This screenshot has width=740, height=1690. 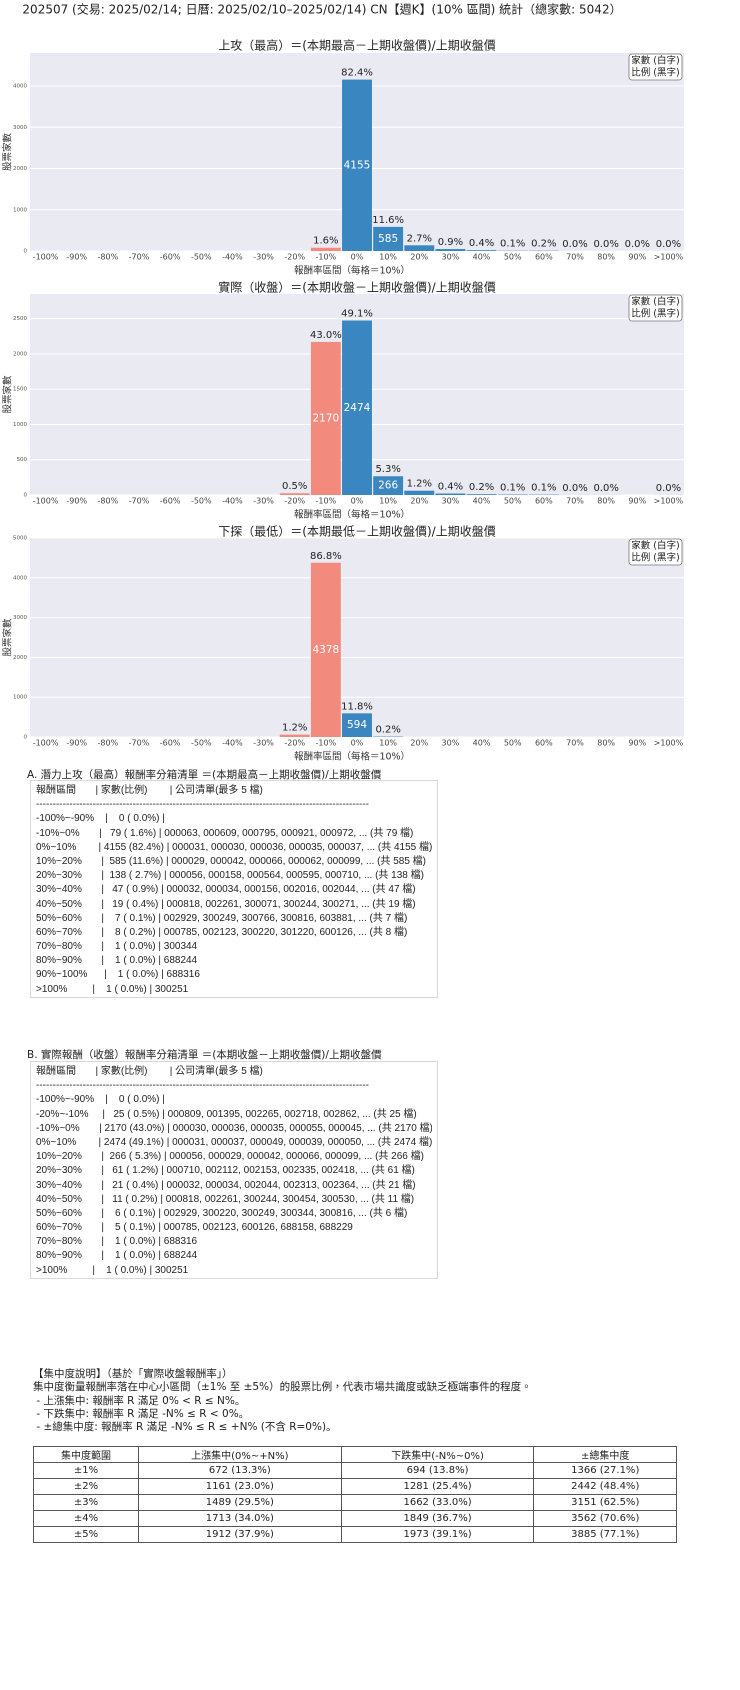 I want to click on table-cell: 1281 (25.4%), so click(x=437, y=1486).